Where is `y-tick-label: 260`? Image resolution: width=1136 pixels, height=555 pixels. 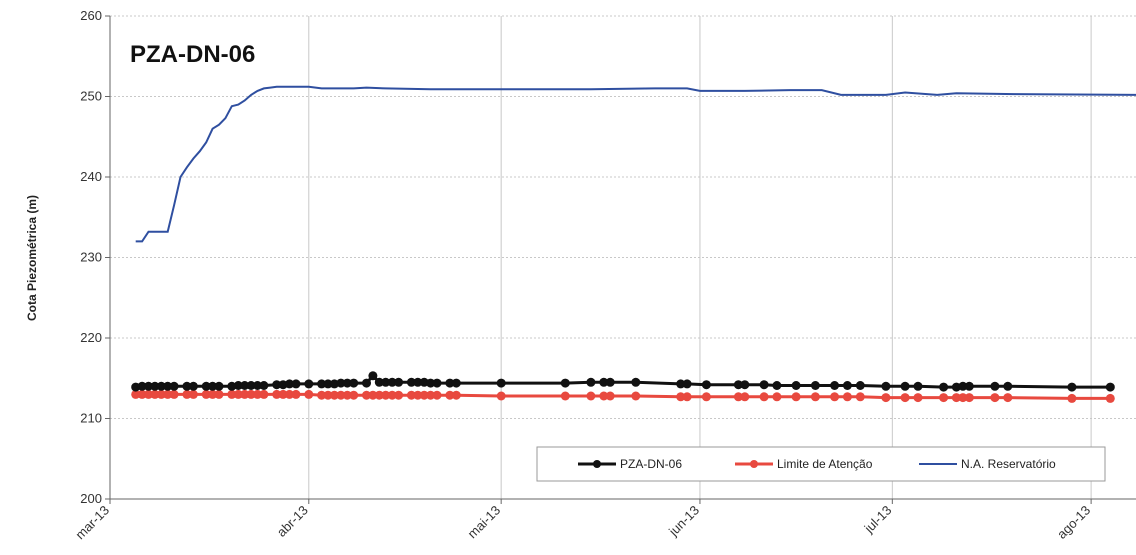
y-tick-label: 260 is located at coordinates (91, 15).